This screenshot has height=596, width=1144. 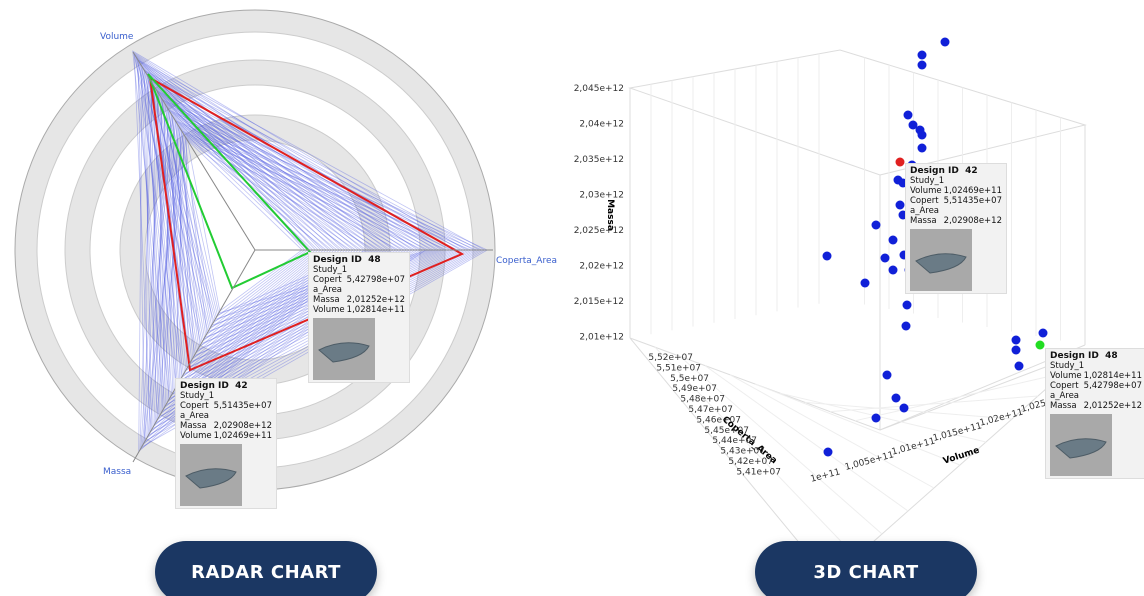 What do you see at coordinates (601, 338) in the screenshot?
I see `tick-label: 2,01e+12` at bounding box center [601, 338].